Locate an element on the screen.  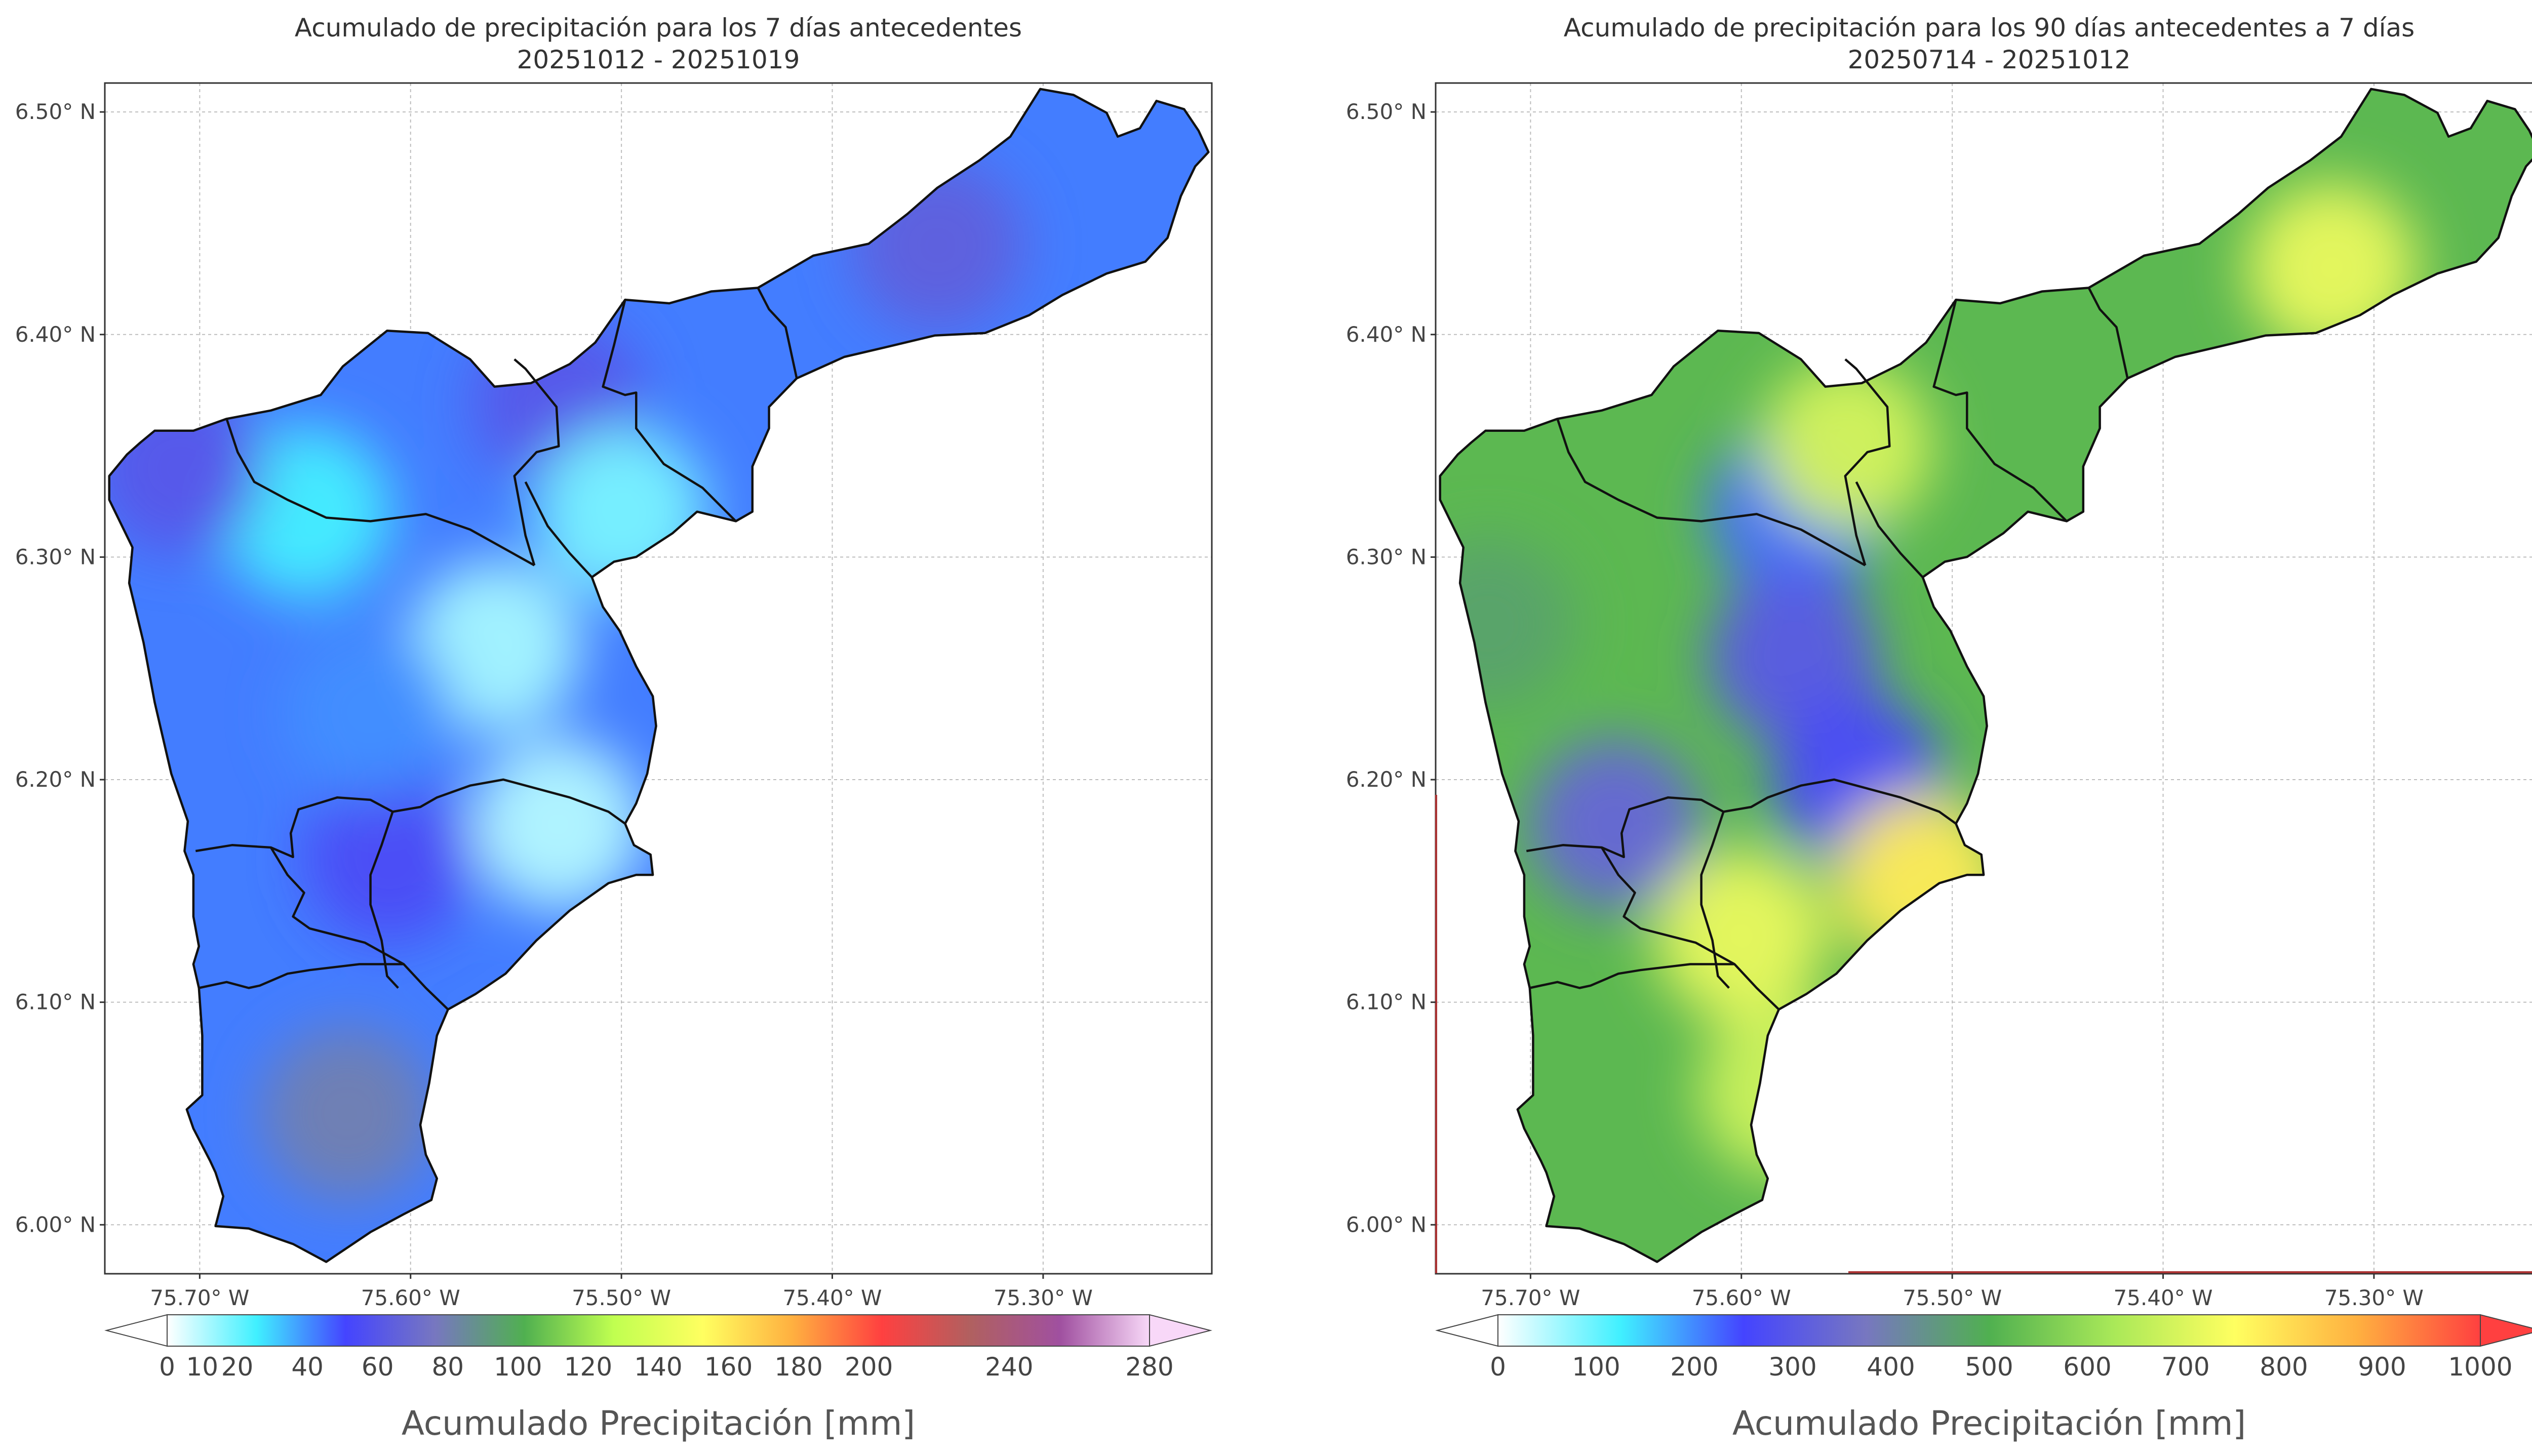
colorbar-tick-label: 180 is located at coordinates (798, 1367).